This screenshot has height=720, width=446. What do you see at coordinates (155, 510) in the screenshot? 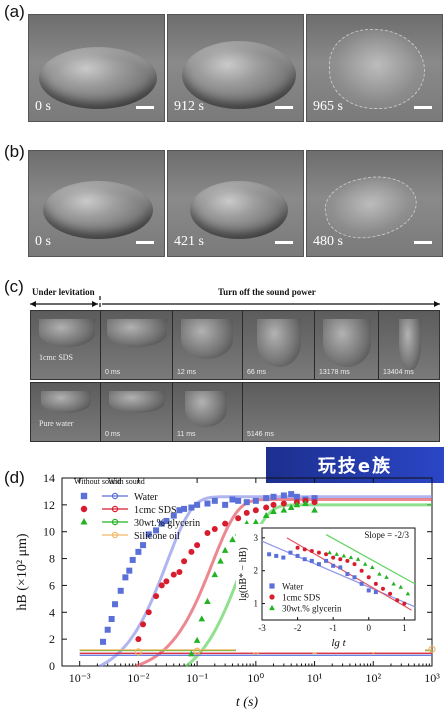
I see `legend-label: 1cmc SDS` at bounding box center [155, 510].